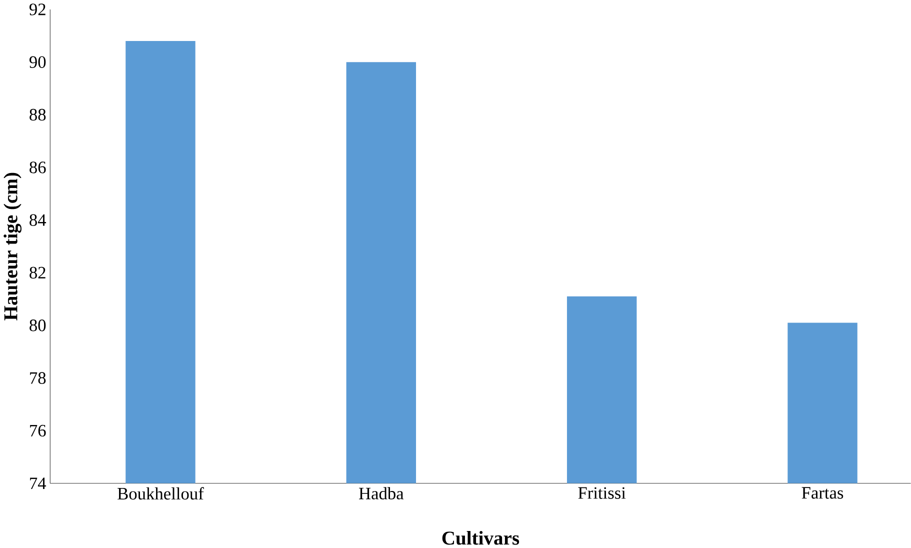 Image resolution: width=911 pixels, height=548 pixels. I want to click on y-tick-label: 92, so click(38, 9).